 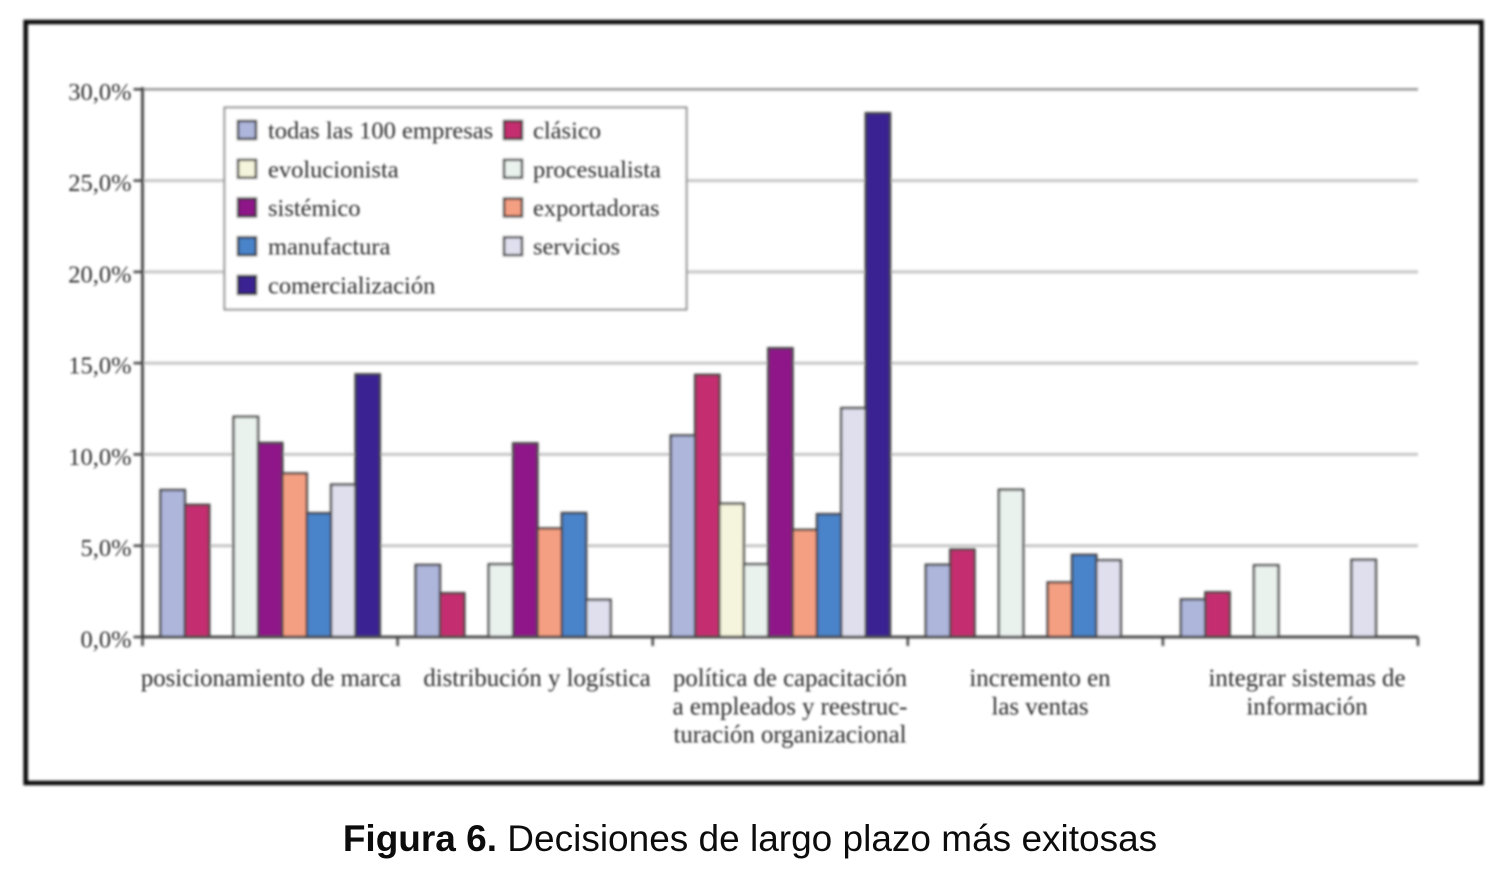 I want to click on svg-text: 30,0%, so click(x=99, y=92).